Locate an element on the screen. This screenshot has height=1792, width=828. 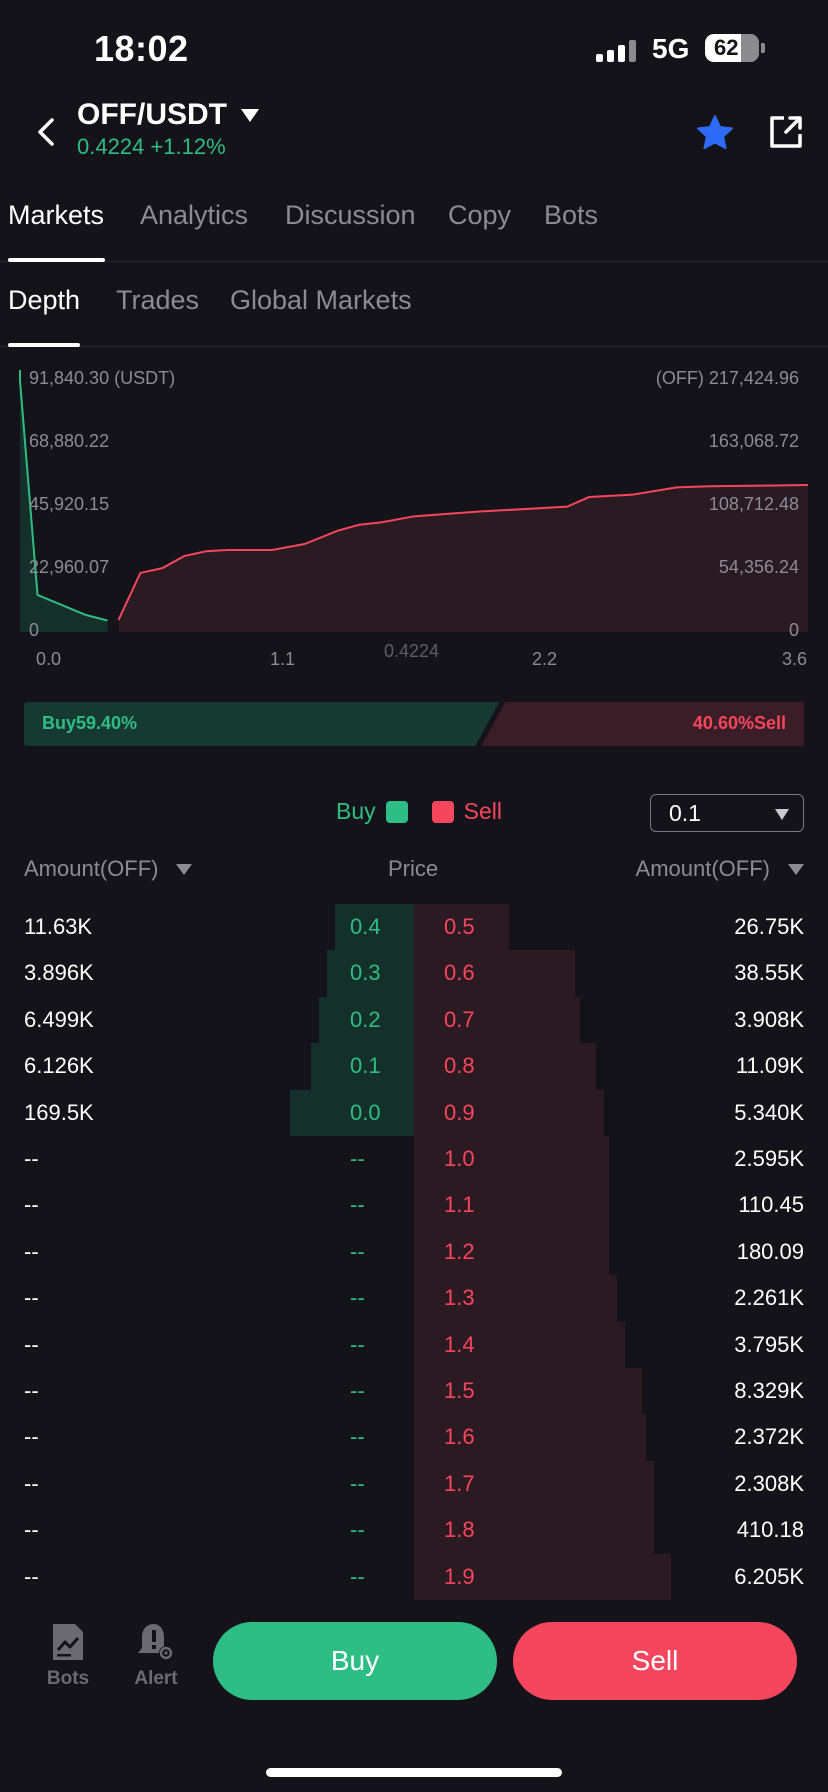
orderbook-view-toggle: Buy Sell is located at coordinates (419, 811).